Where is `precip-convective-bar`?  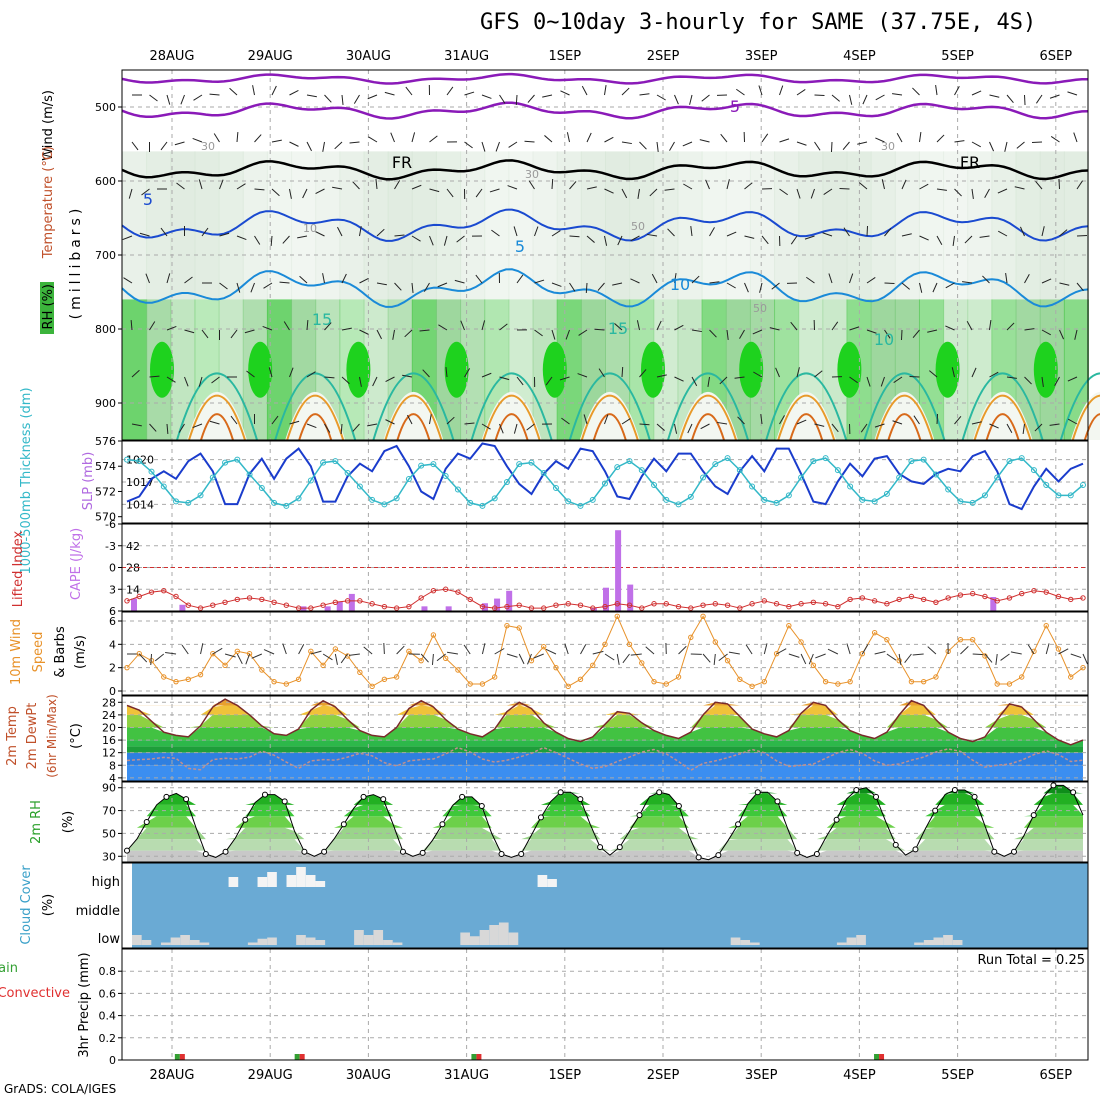
precip-convective-bar is located at coordinates (302, 1057).